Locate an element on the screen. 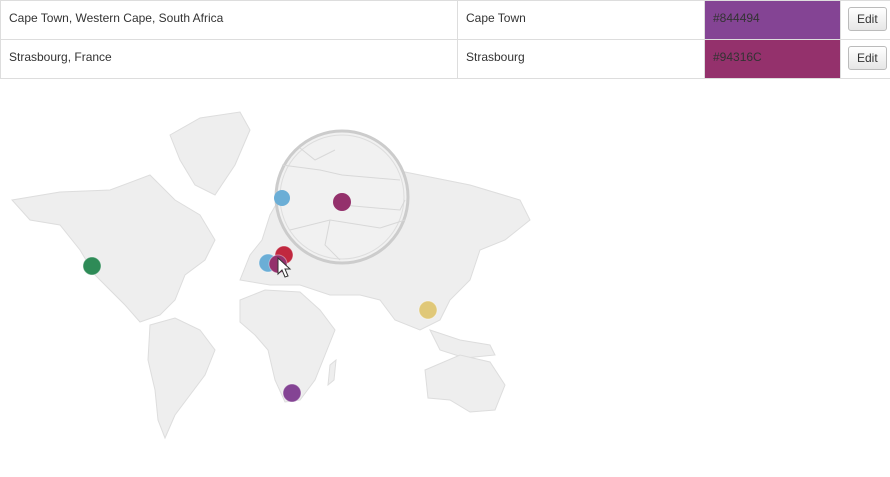 This screenshot has height=477, width=890. magnified-marker is located at coordinates (282, 198).